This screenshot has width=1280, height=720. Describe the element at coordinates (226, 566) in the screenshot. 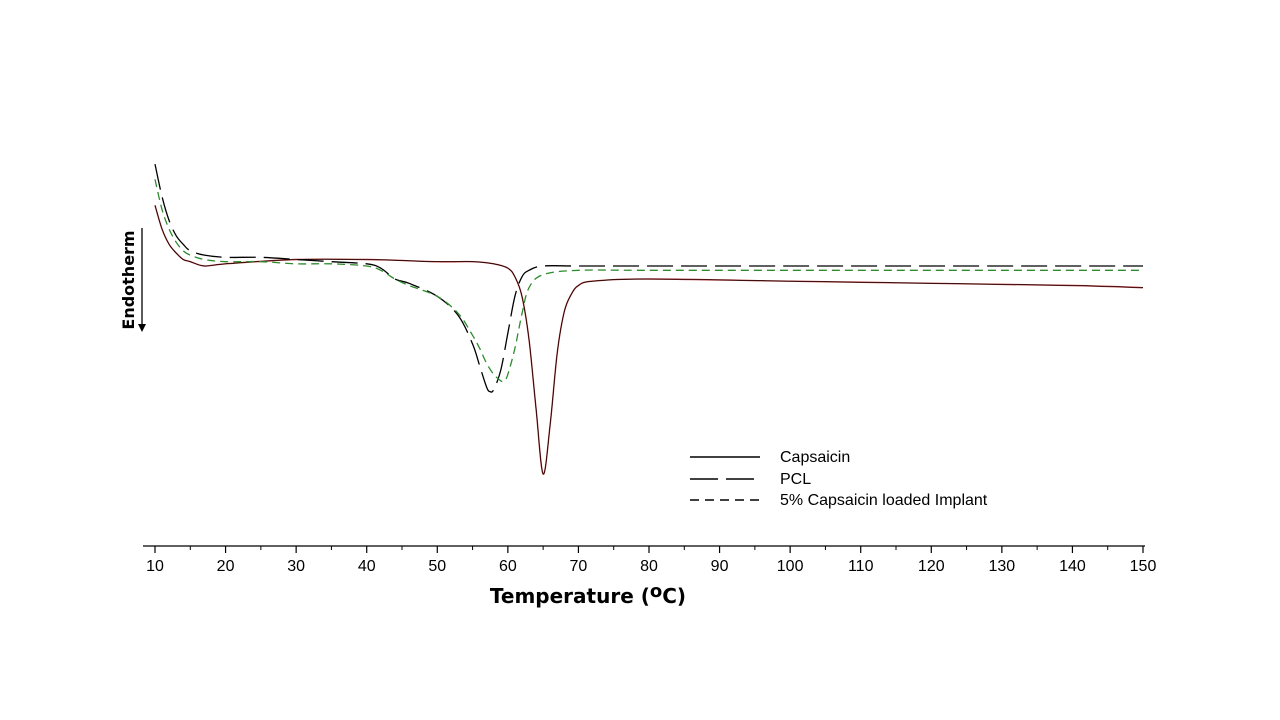

I see `x-tick-label: 20` at that location.